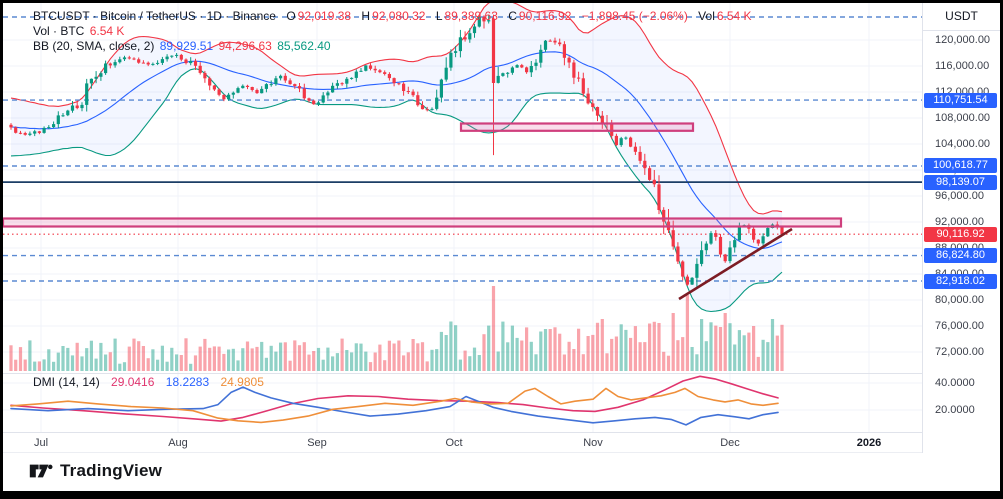 Image resolution: width=1003 pixels, height=499 pixels. Describe the element at coordinates (439, 16) in the screenshot. I see `low-label: L` at that location.